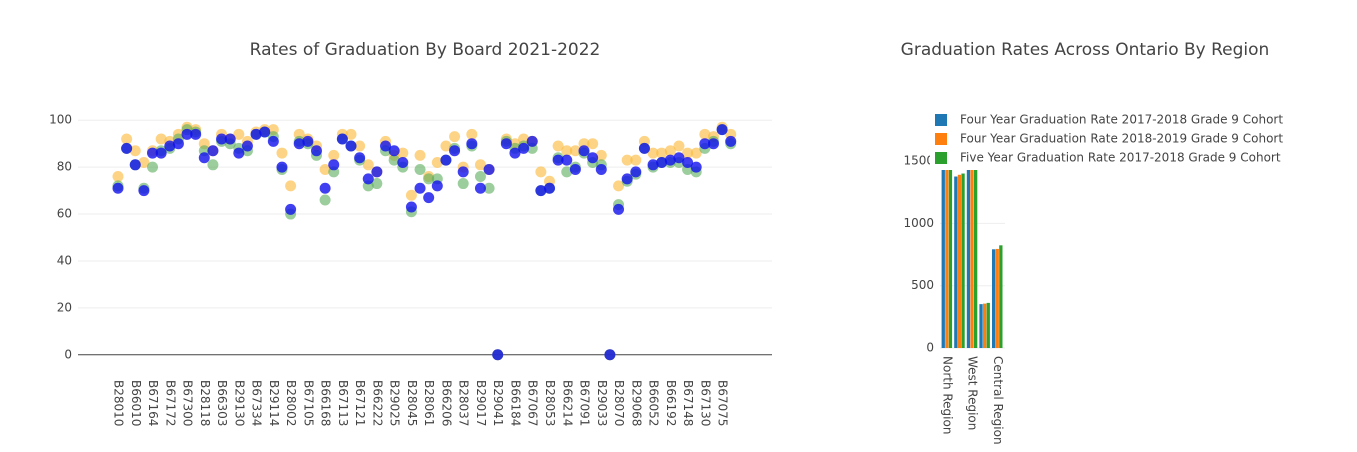 The height and width of the screenshot is (452, 1357). What do you see at coordinates (918, 161) in the screenshot?
I see `y-tick-label: 1500` at bounding box center [918, 161].